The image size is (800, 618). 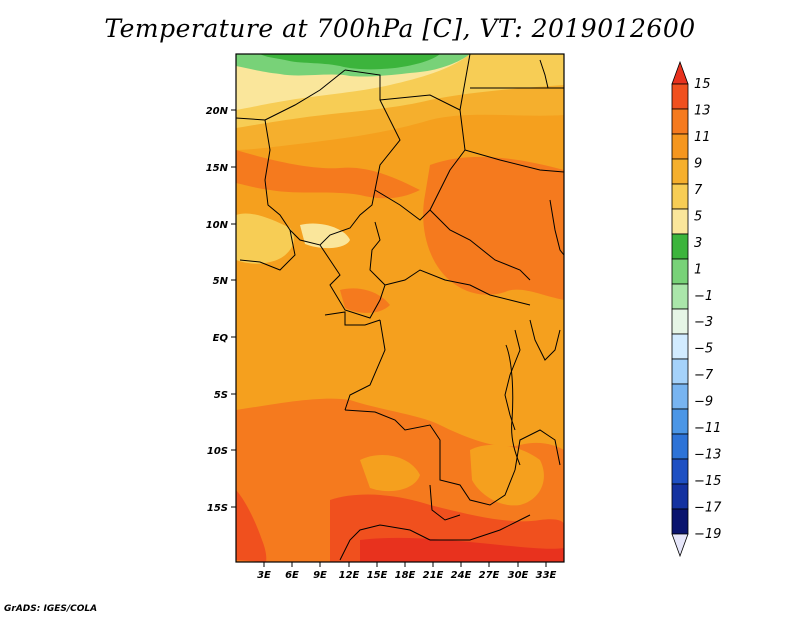 I want to click on colorbar-label: −1, so click(x=703, y=296).